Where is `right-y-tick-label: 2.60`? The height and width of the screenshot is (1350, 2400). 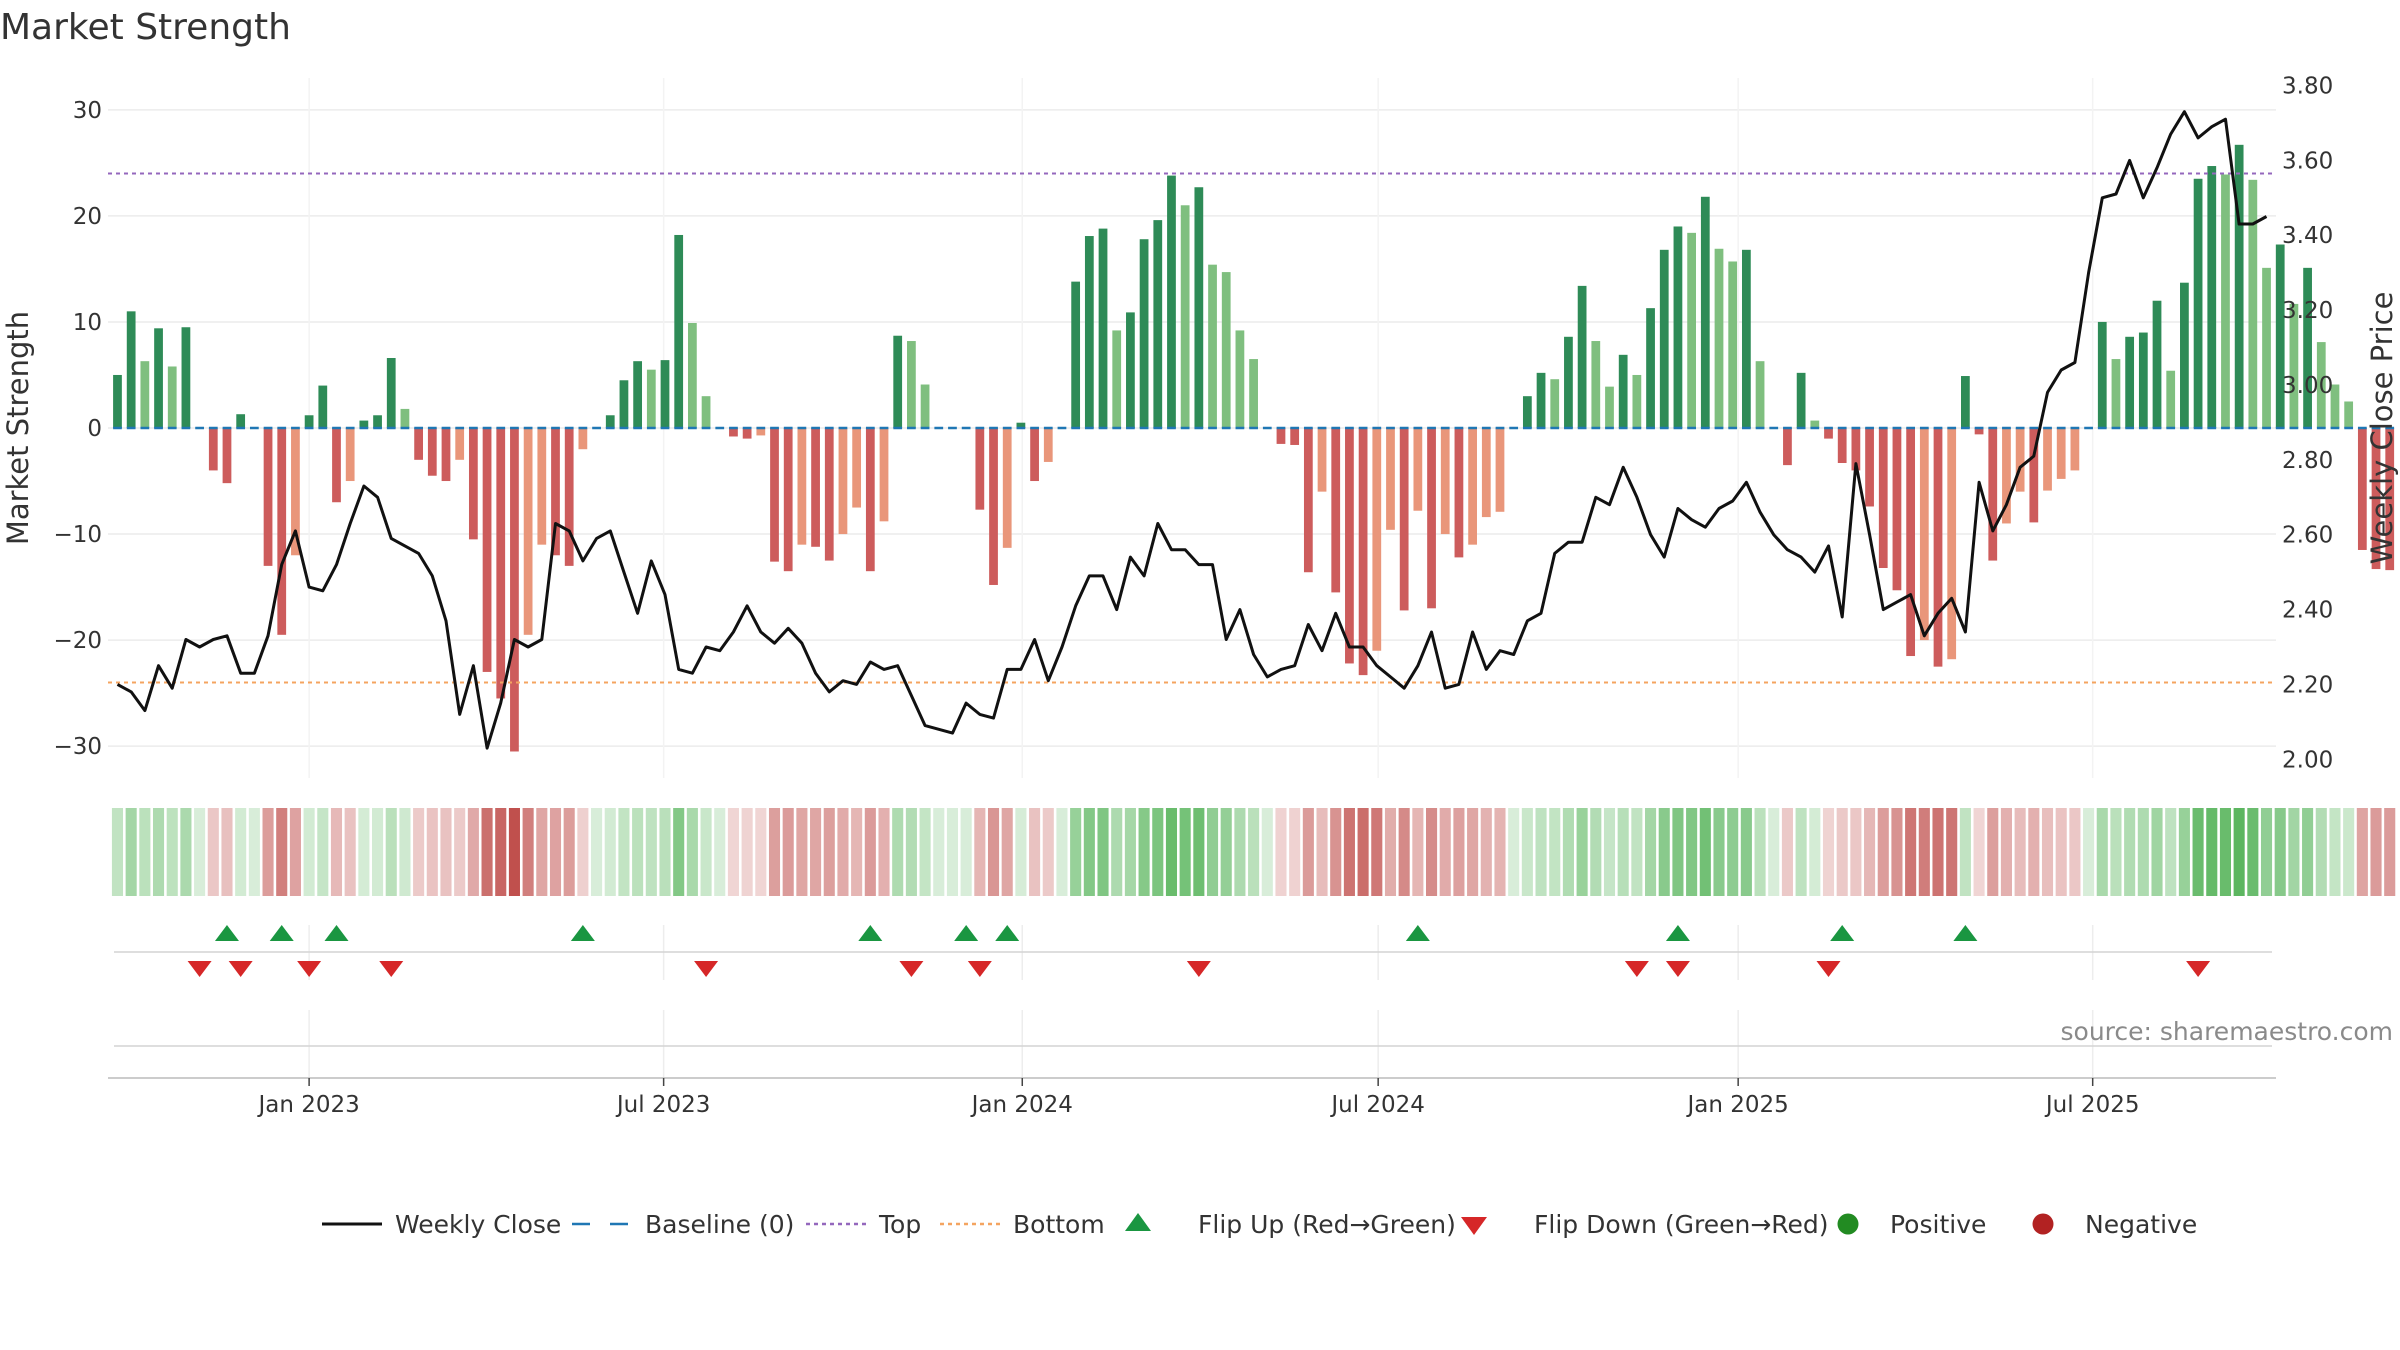 right-y-tick-label: 2.60 is located at coordinates (2307, 536).